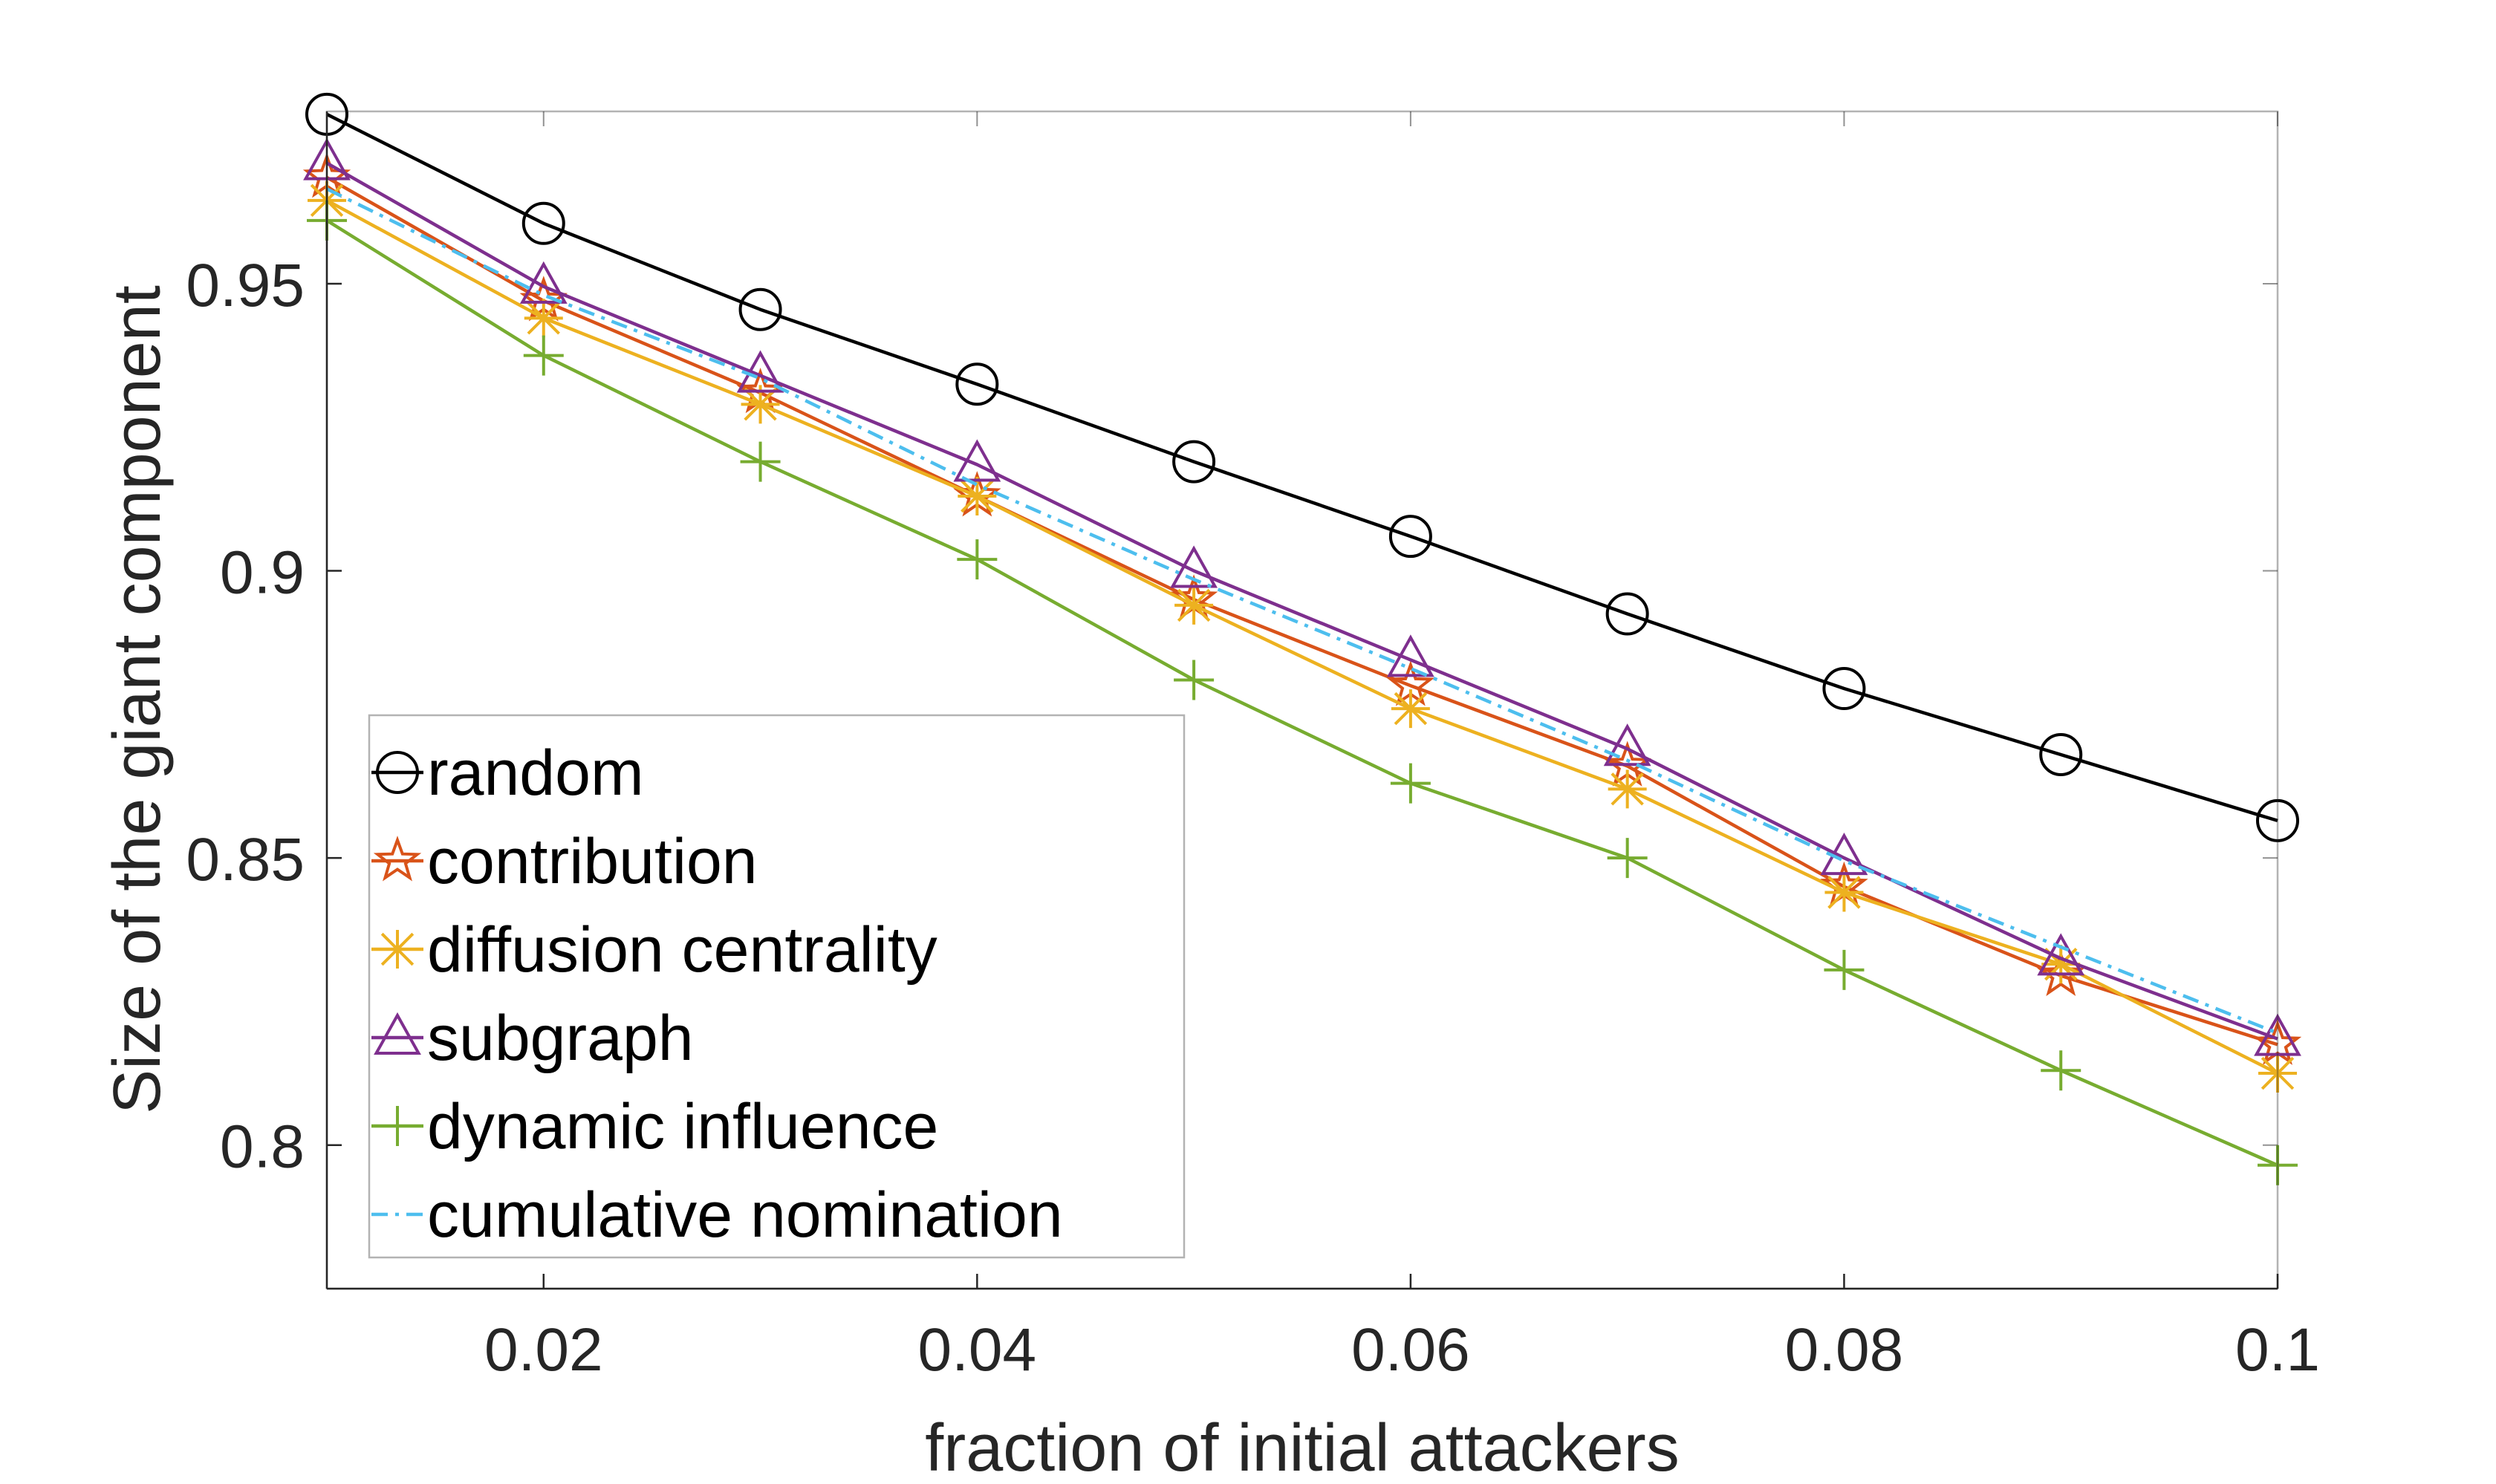 The width and height of the screenshot is (2496, 1484). Describe the element at coordinates (978, 1350) in the screenshot. I see `x-tick-label: 0.04` at that location.